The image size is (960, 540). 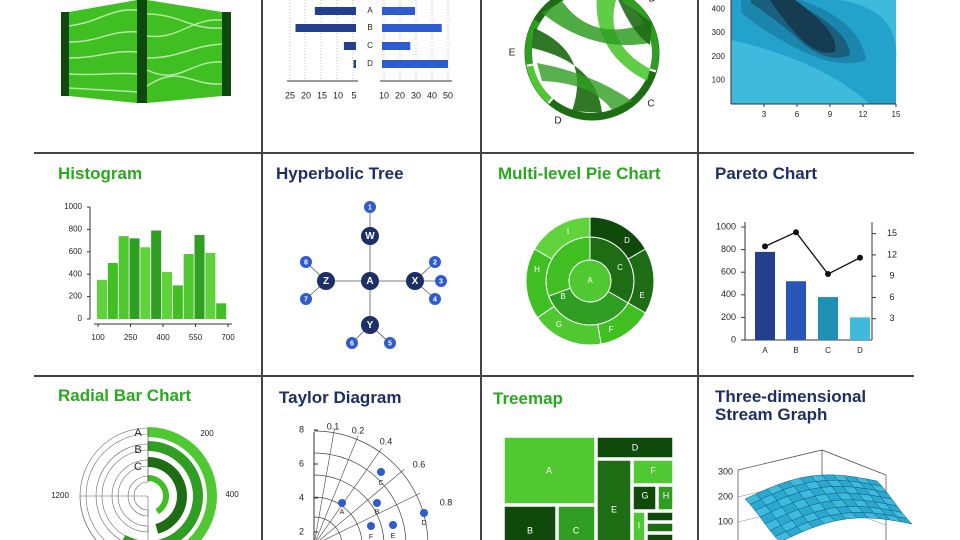 I want to click on radial-bar-tick-label: 400, so click(x=232, y=494).